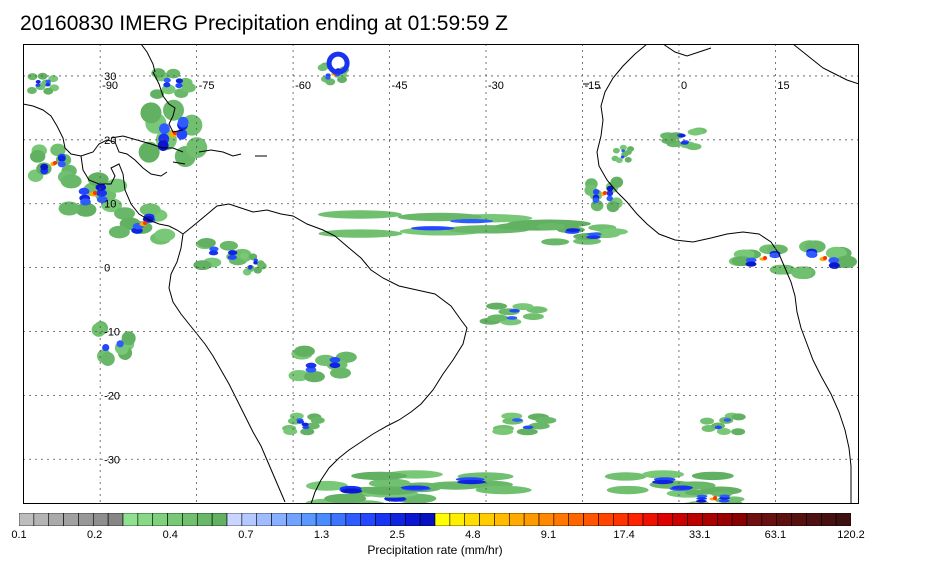 Image resolution: width=944 pixels, height=571 pixels. Describe the element at coordinates (397, 535) in the screenshot. I see `colorbar-label: 2.5` at that location.